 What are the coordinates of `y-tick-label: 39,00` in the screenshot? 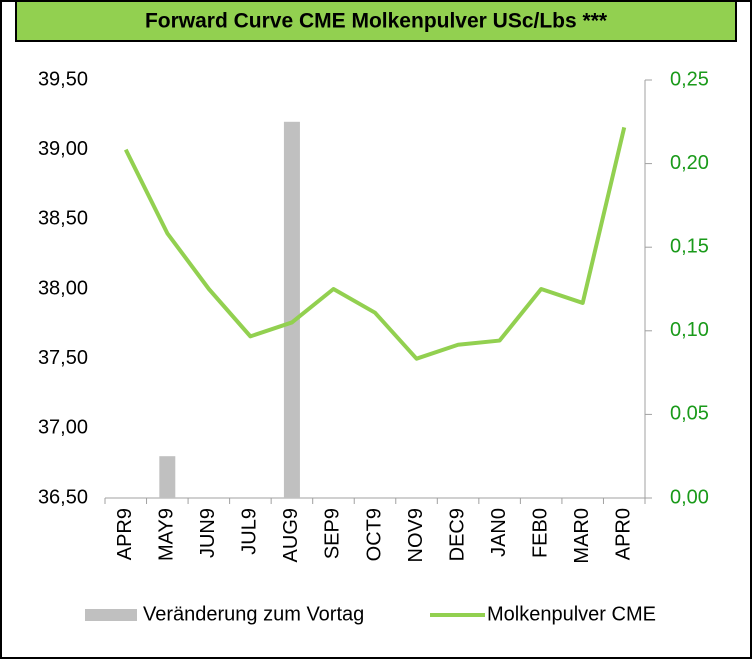 It's located at (63, 149).